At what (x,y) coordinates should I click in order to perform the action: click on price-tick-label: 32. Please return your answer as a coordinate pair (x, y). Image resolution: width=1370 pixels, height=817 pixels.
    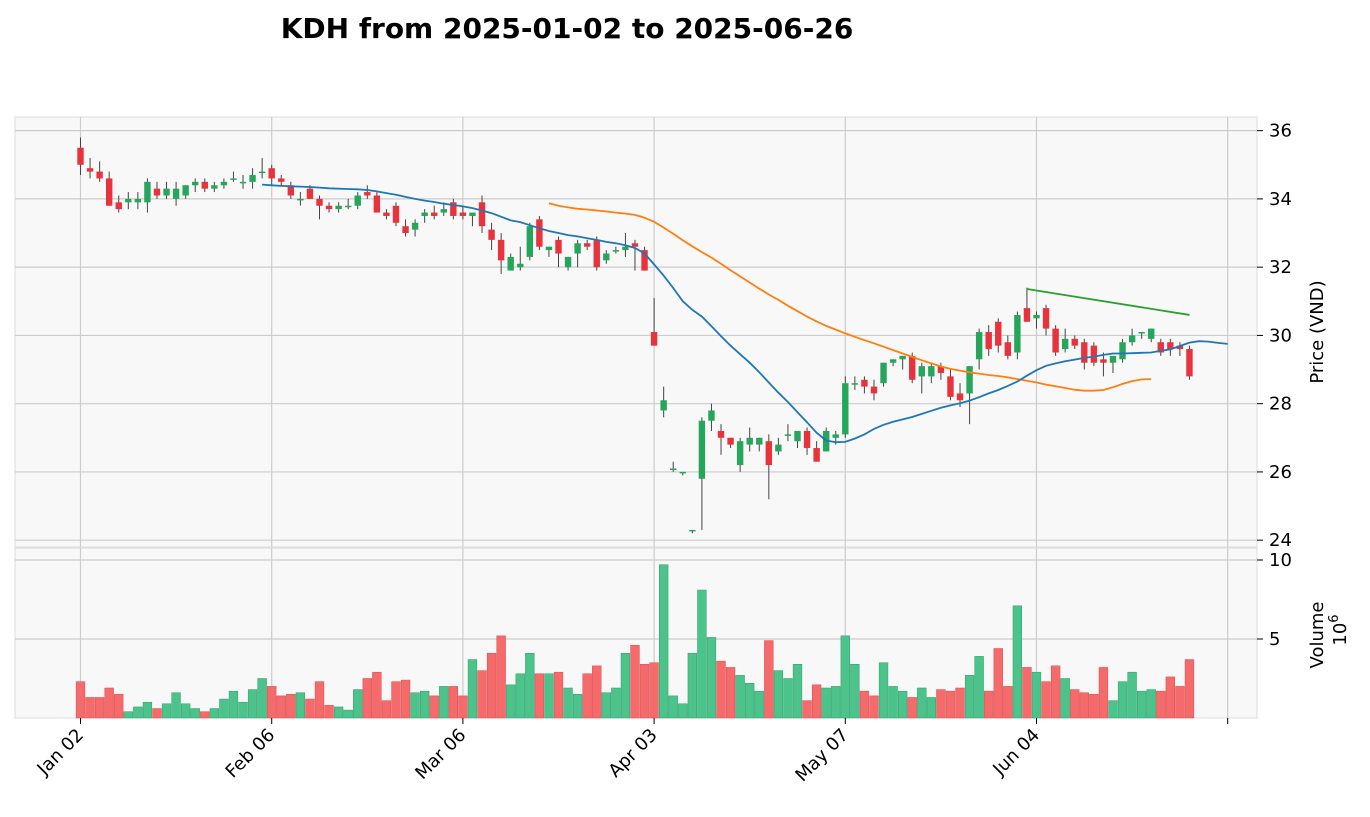
    Looking at the image, I should click on (1280, 267).